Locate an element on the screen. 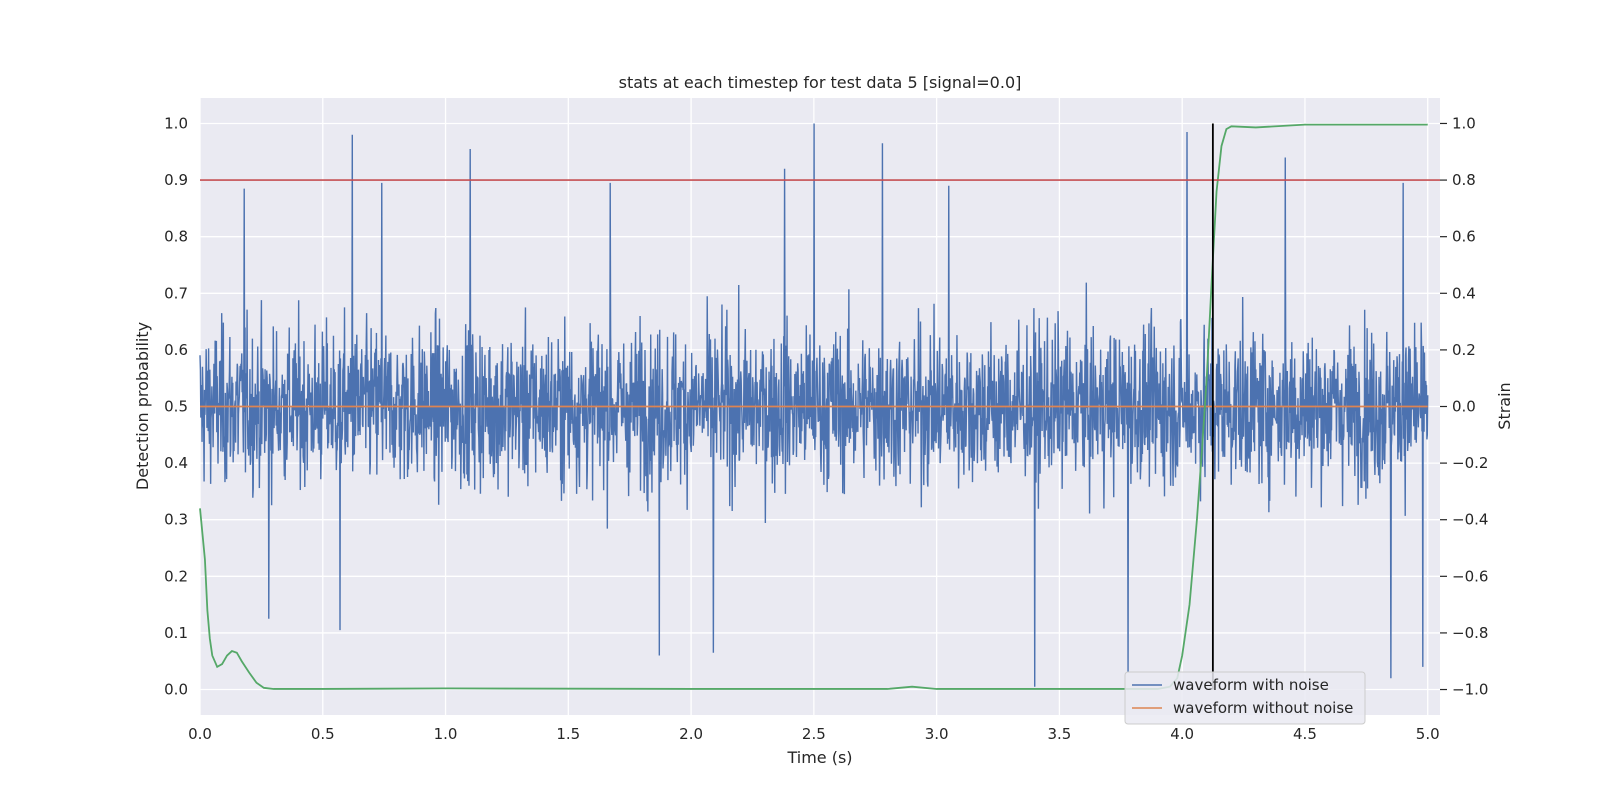 The image size is (1600, 800). y2-tick-label: 0.8 is located at coordinates (1464, 180).